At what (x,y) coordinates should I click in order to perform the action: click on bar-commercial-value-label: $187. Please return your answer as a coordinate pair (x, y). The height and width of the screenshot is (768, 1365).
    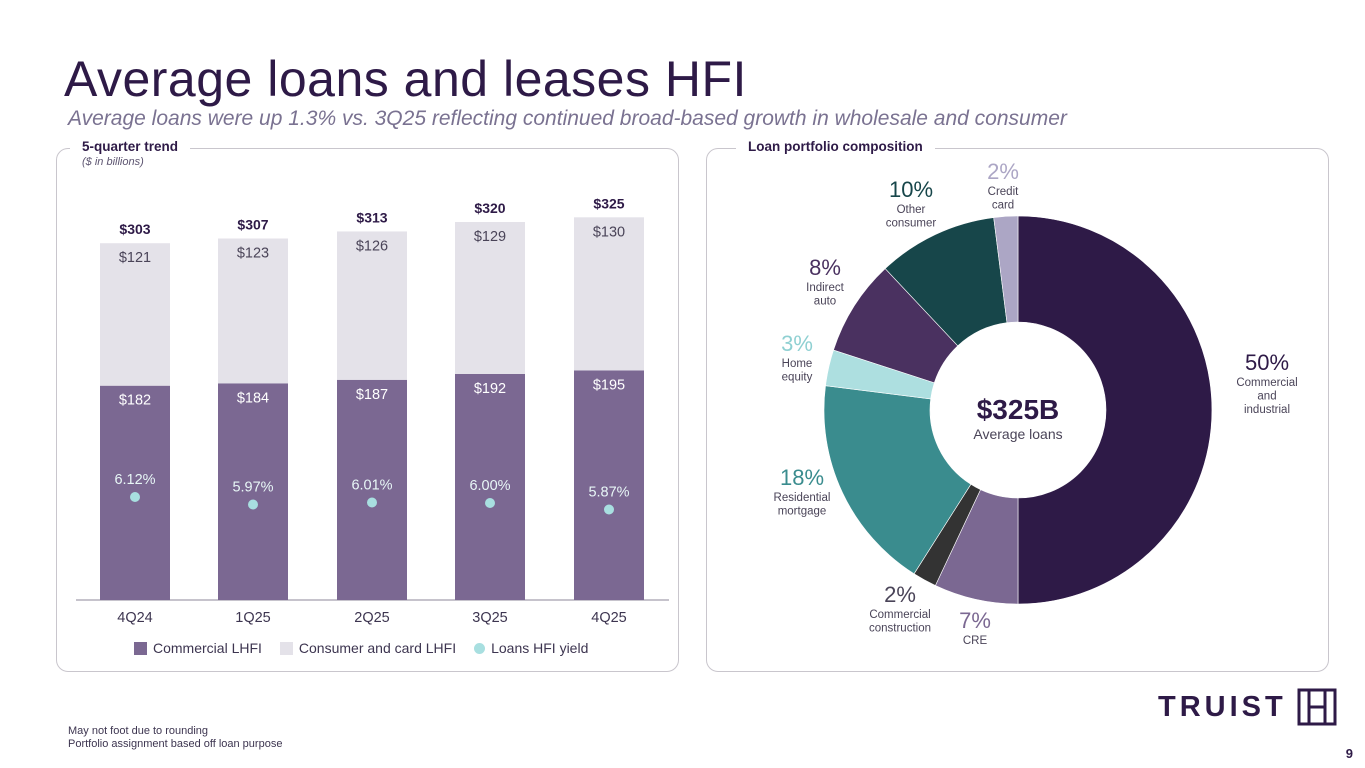
    Looking at the image, I should click on (372, 395).